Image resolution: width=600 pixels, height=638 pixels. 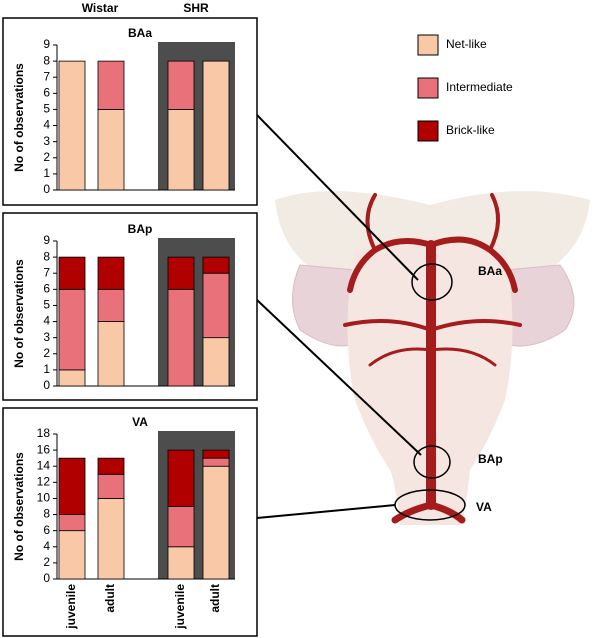 I want to click on legend-label: Brick-like, so click(x=470, y=130).